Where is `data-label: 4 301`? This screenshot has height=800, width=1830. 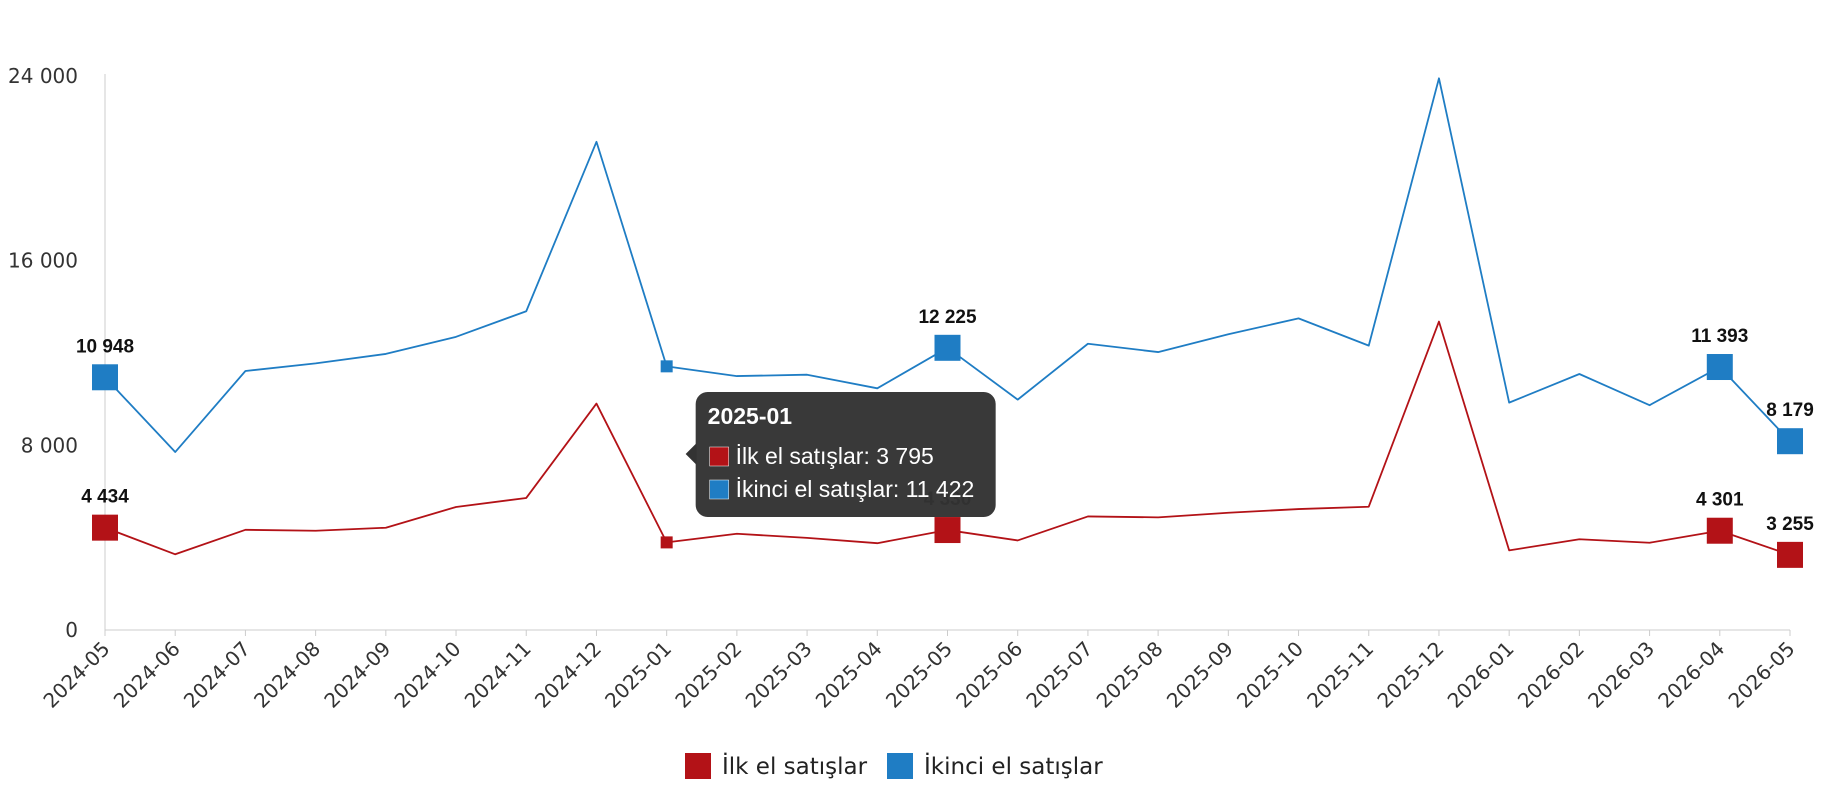 data-label: 4 301 is located at coordinates (1720, 500).